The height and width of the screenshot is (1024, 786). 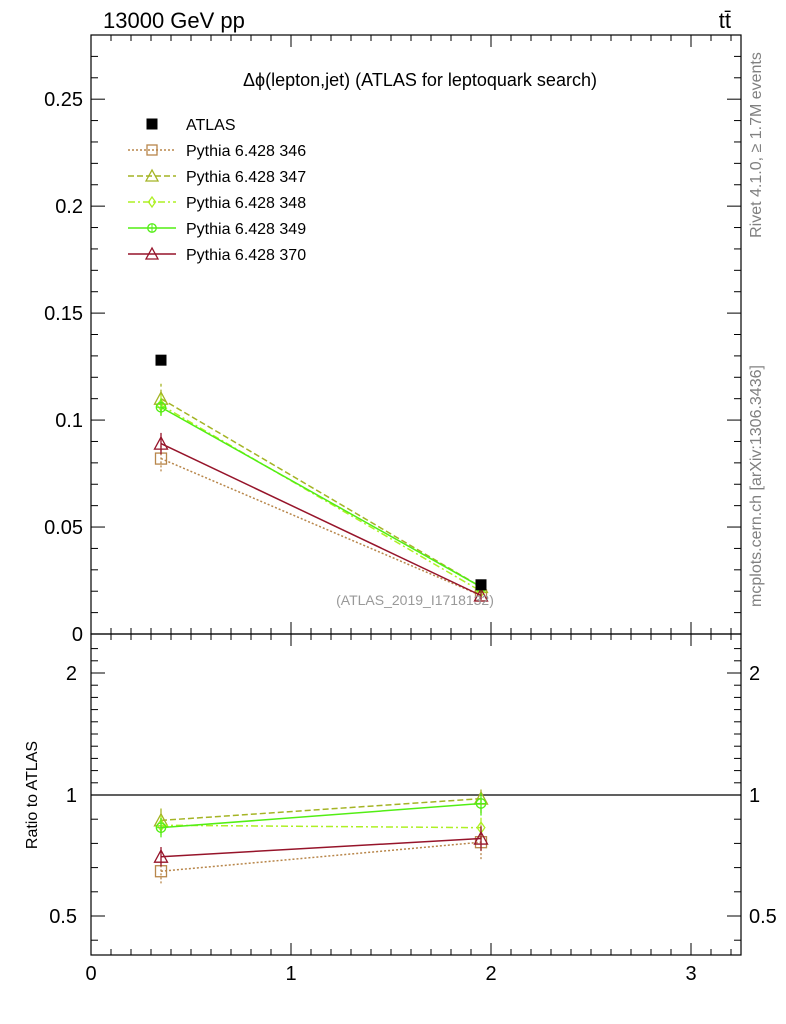 What do you see at coordinates (63, 528) in the screenshot?
I see `main-ytick-label: 0.05` at bounding box center [63, 528].